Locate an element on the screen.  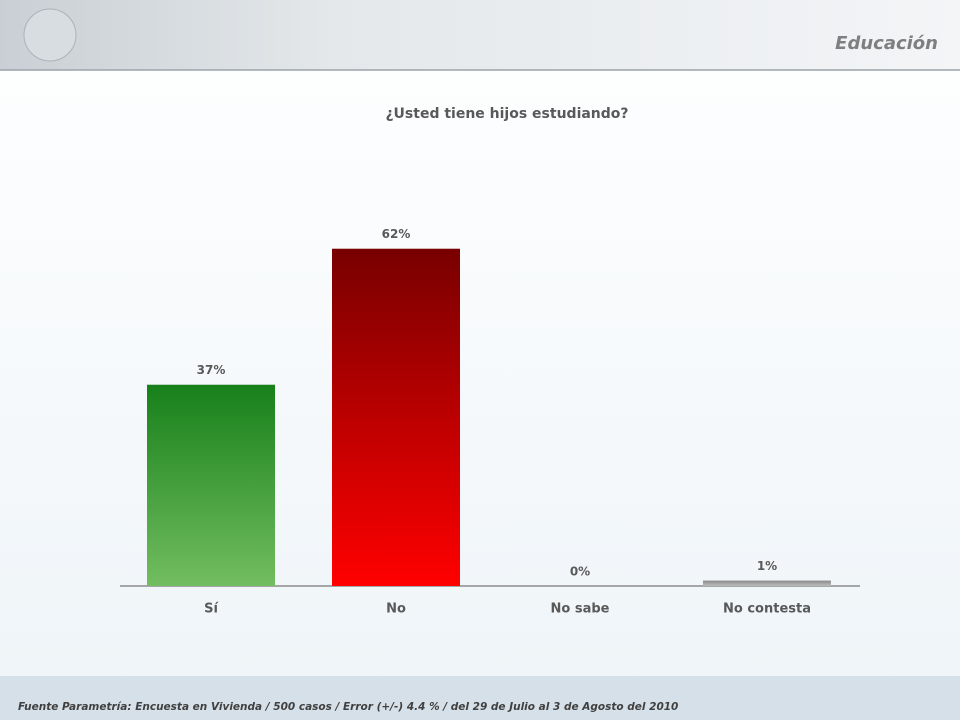
chart-title: ¿Usted tiene hijos estudiando? is located at coordinates (506, 114).